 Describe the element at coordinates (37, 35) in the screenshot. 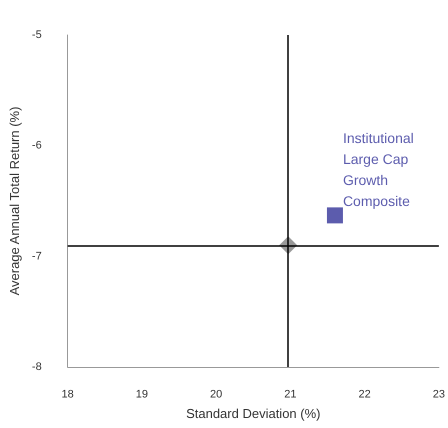

I see `y-tick-label: -5` at that location.